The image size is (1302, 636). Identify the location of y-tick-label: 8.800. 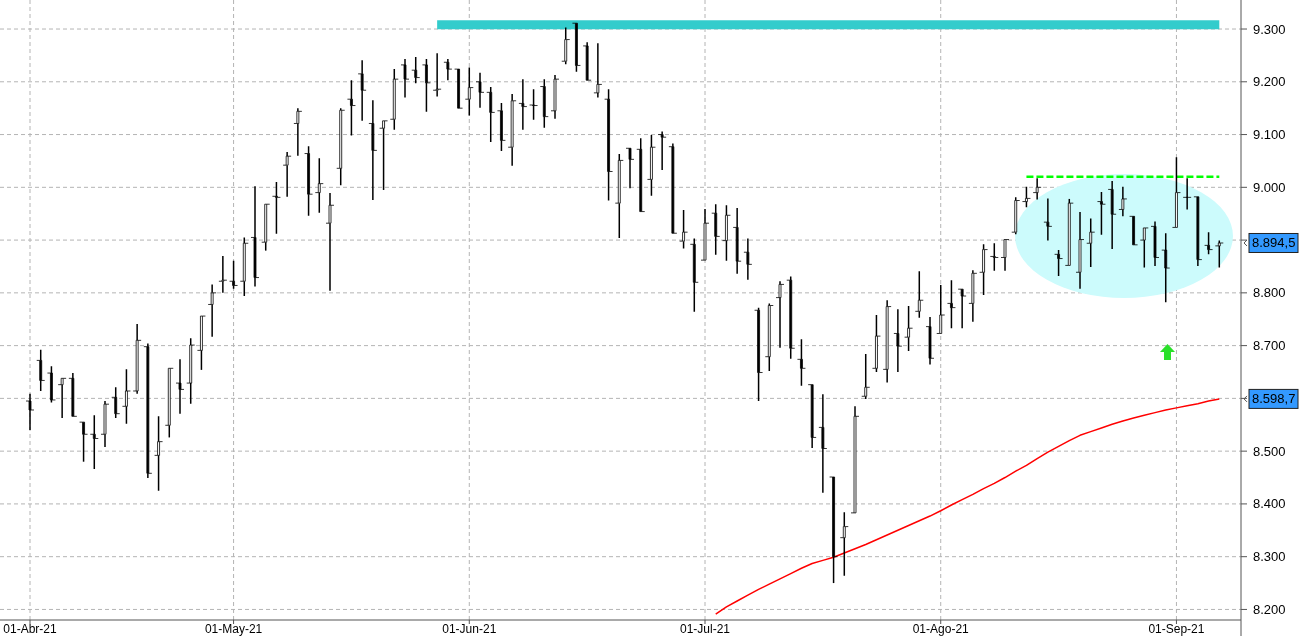
(1269, 293).